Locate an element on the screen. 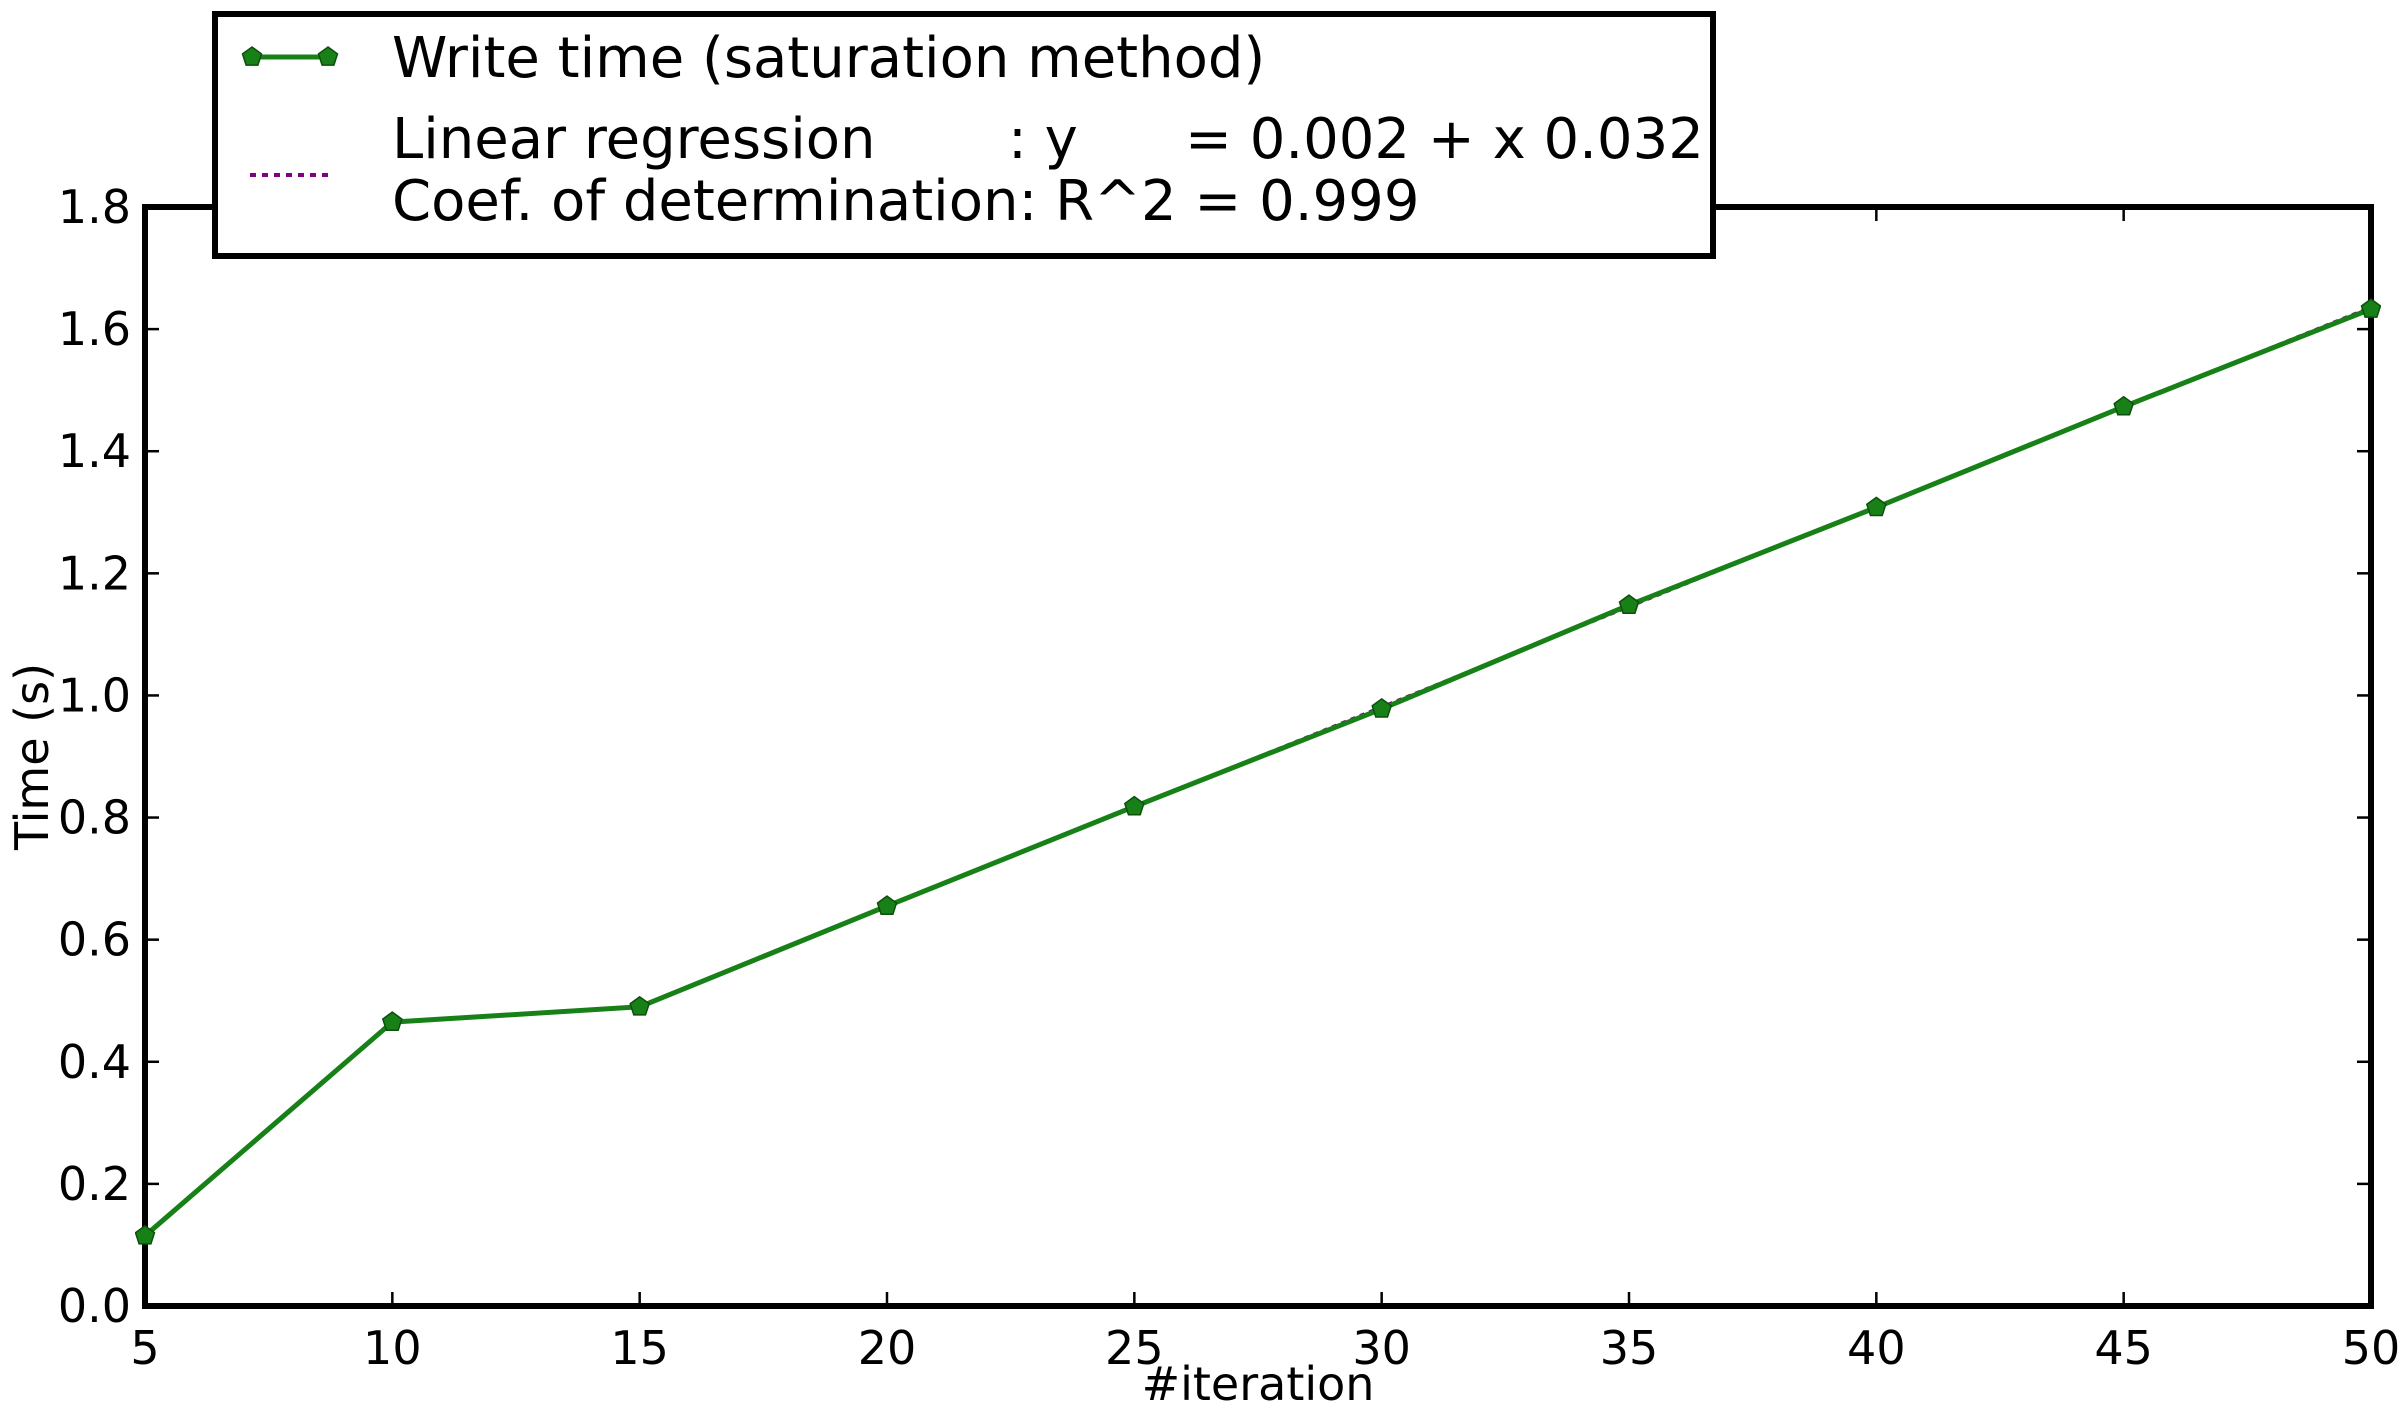  x-tick-label: 20 is located at coordinates (887, 1348).